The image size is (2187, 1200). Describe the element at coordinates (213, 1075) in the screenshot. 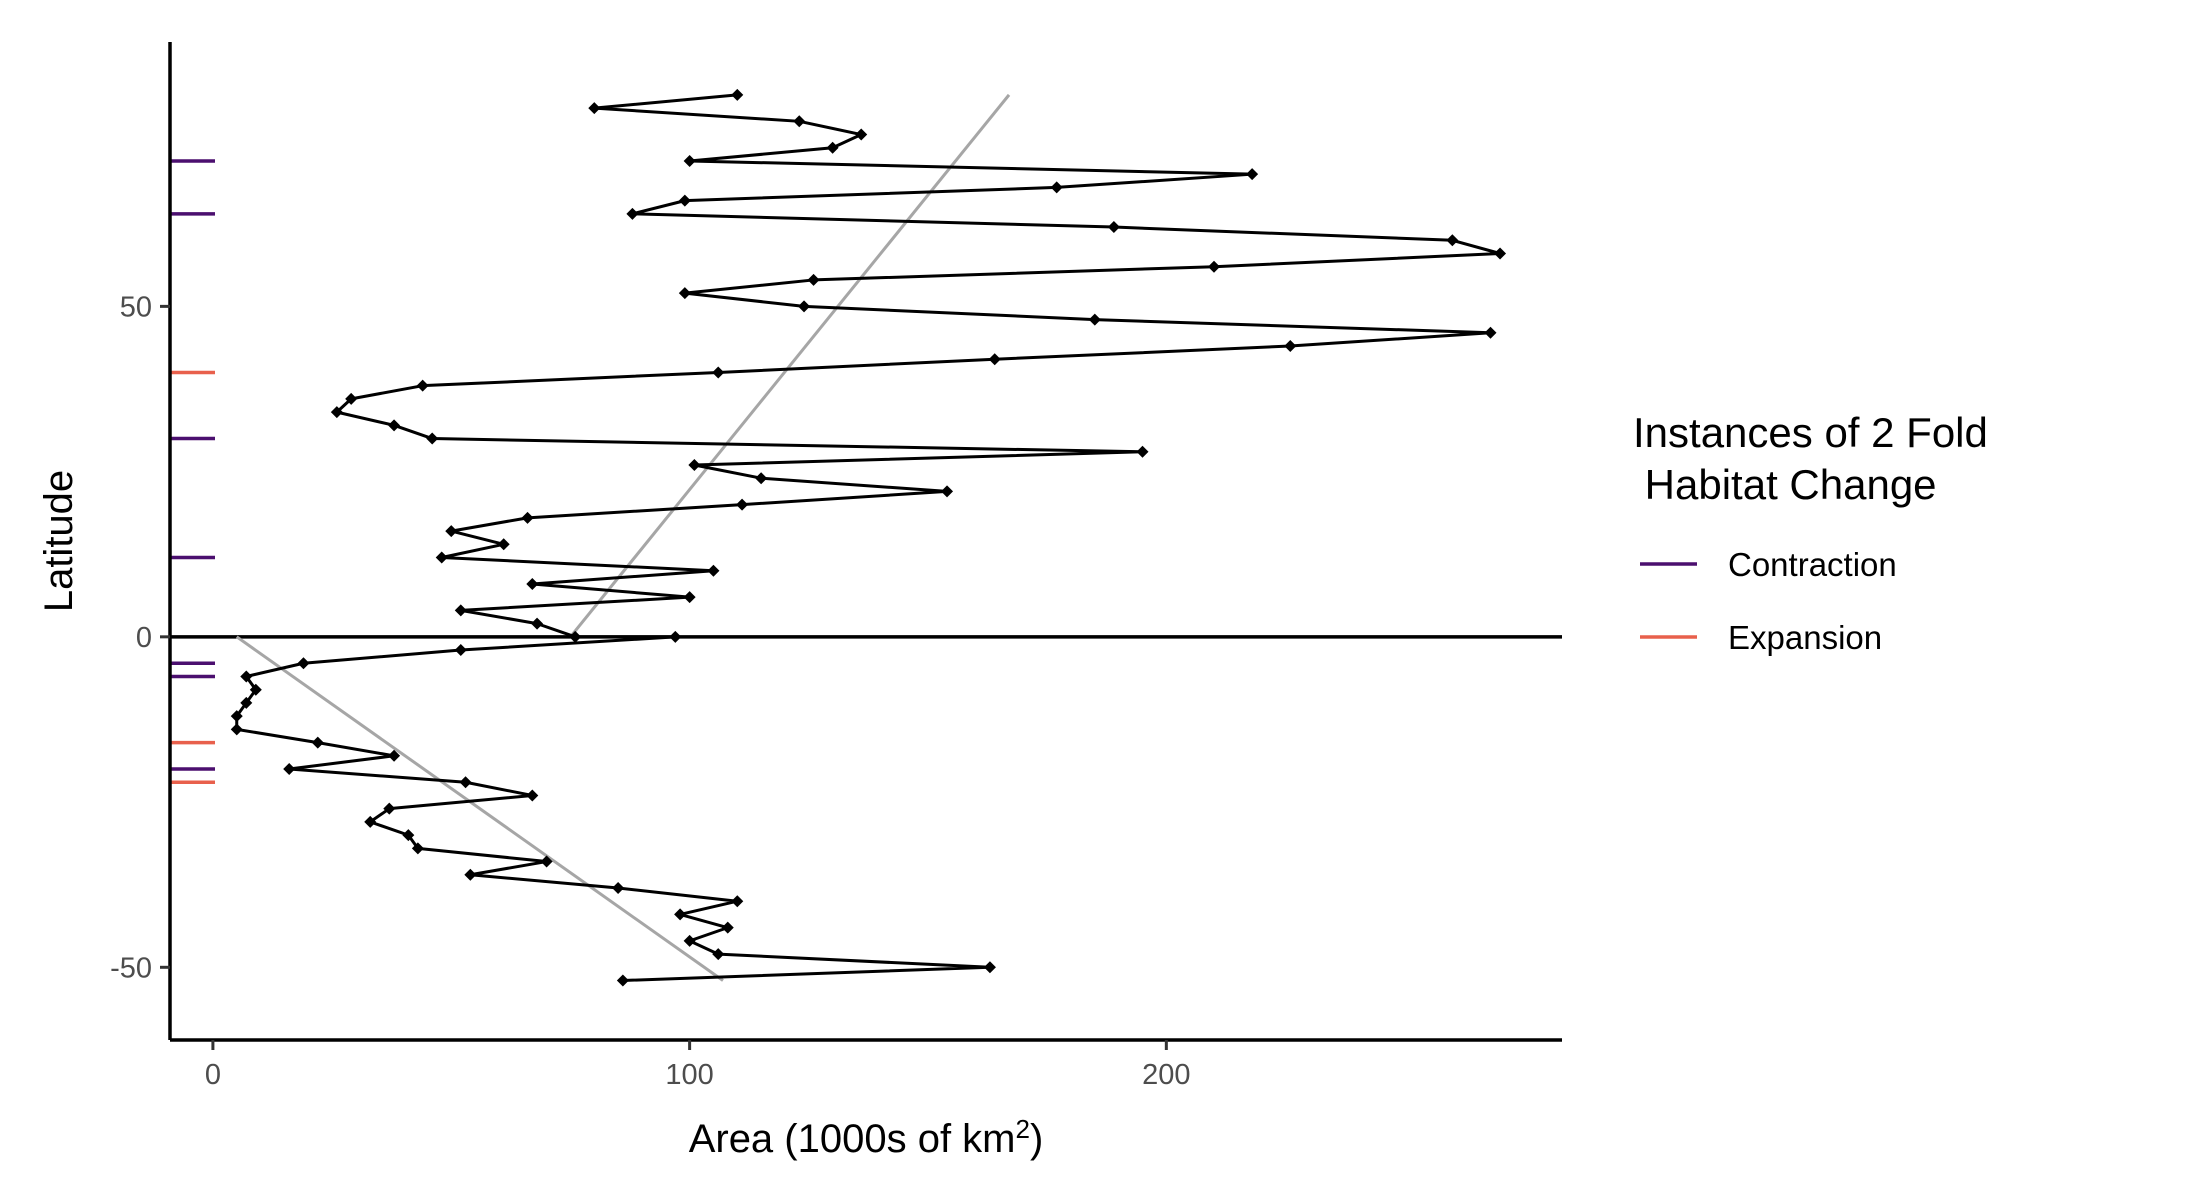

I see `x-tick-label: 0` at that location.